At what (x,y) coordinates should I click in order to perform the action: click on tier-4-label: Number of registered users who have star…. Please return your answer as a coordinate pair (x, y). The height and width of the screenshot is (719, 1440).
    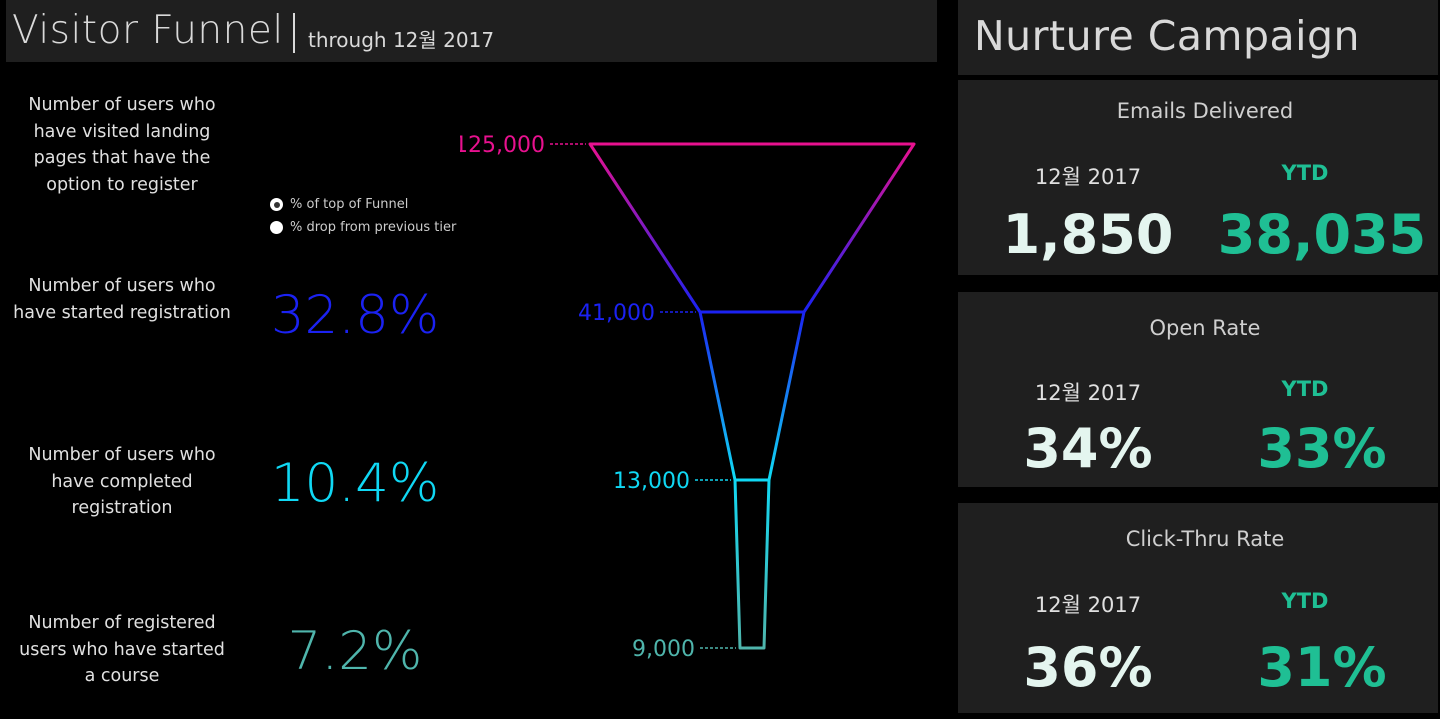
    Looking at the image, I should click on (122, 649).